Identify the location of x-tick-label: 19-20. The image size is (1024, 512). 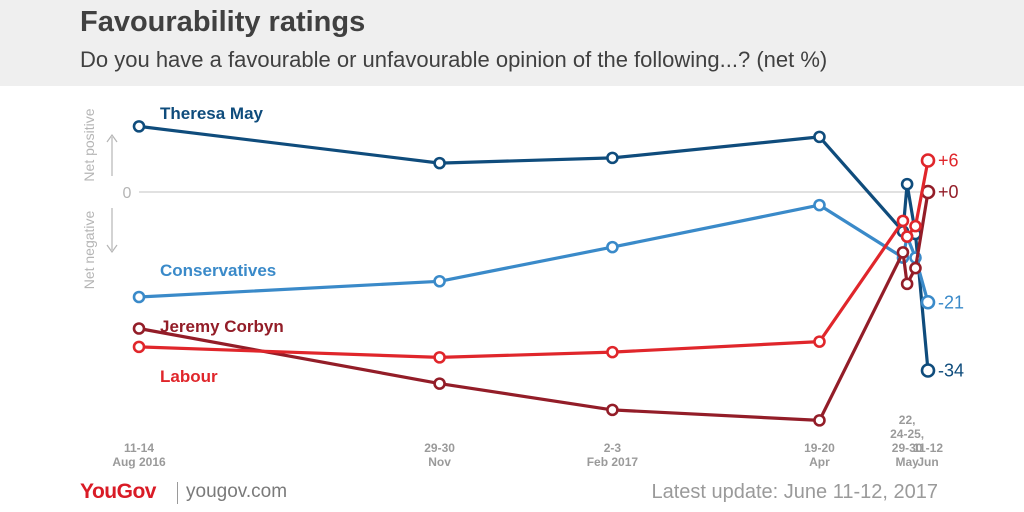
(819, 448).